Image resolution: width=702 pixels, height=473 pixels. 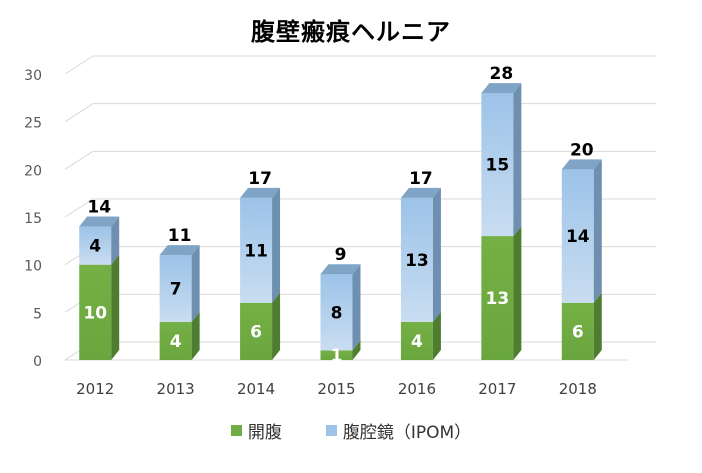 I want to click on legend: 開腹 腹腔鏡（IPOM）, so click(x=351, y=430).